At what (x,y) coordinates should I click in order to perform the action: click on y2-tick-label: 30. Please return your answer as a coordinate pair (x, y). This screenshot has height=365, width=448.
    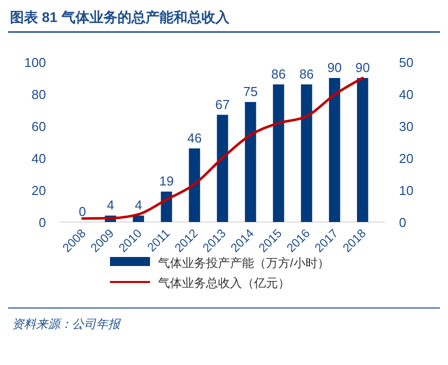
    Looking at the image, I should click on (406, 126).